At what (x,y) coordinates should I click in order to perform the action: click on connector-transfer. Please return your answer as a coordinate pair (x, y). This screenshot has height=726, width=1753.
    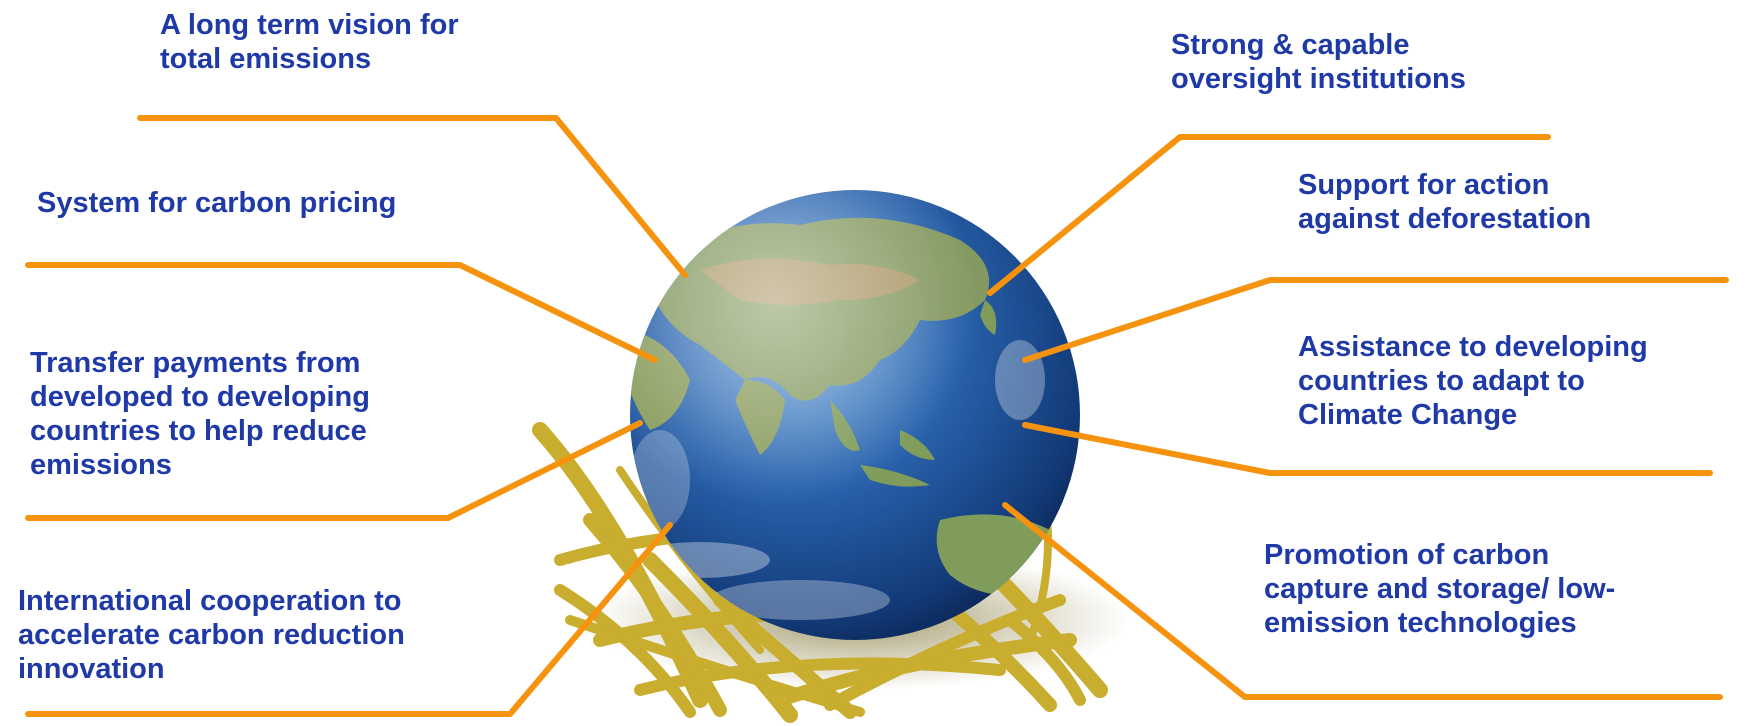
    Looking at the image, I should click on (334, 470).